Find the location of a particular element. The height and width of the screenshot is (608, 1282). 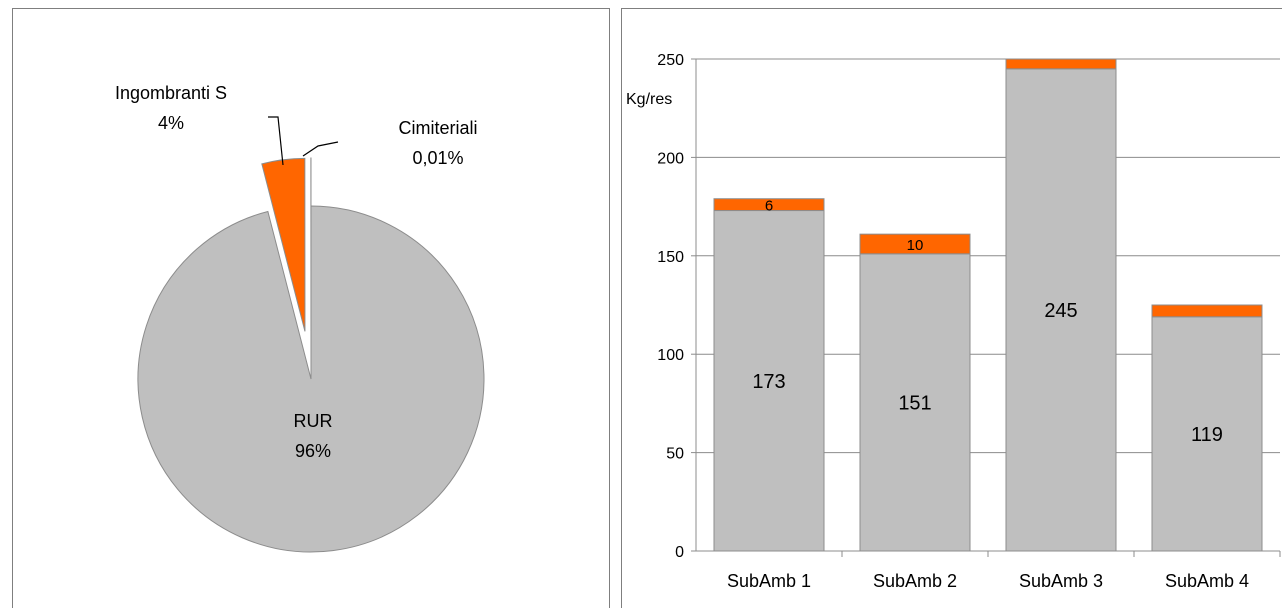

leader-line-ingombranti is located at coordinates (275, 141).